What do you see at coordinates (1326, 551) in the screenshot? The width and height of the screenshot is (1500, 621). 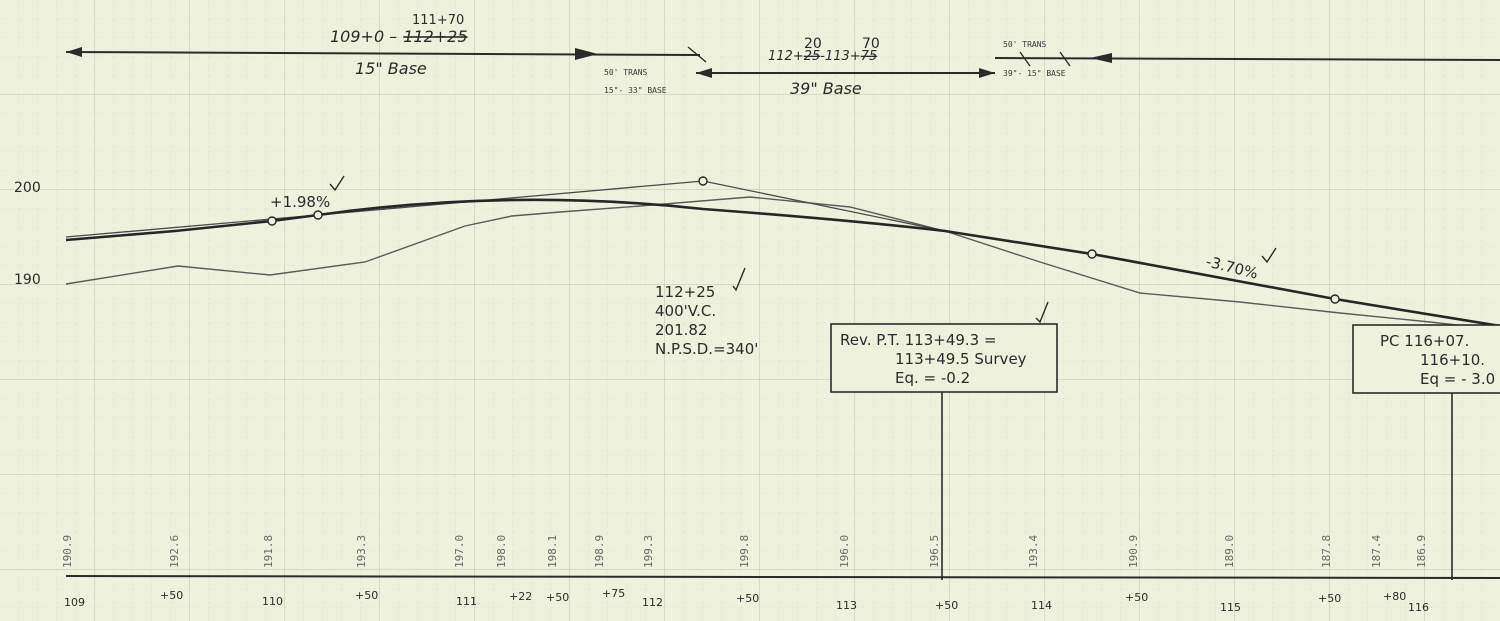 I see `elevation-label: 187.8` at bounding box center [1326, 551].